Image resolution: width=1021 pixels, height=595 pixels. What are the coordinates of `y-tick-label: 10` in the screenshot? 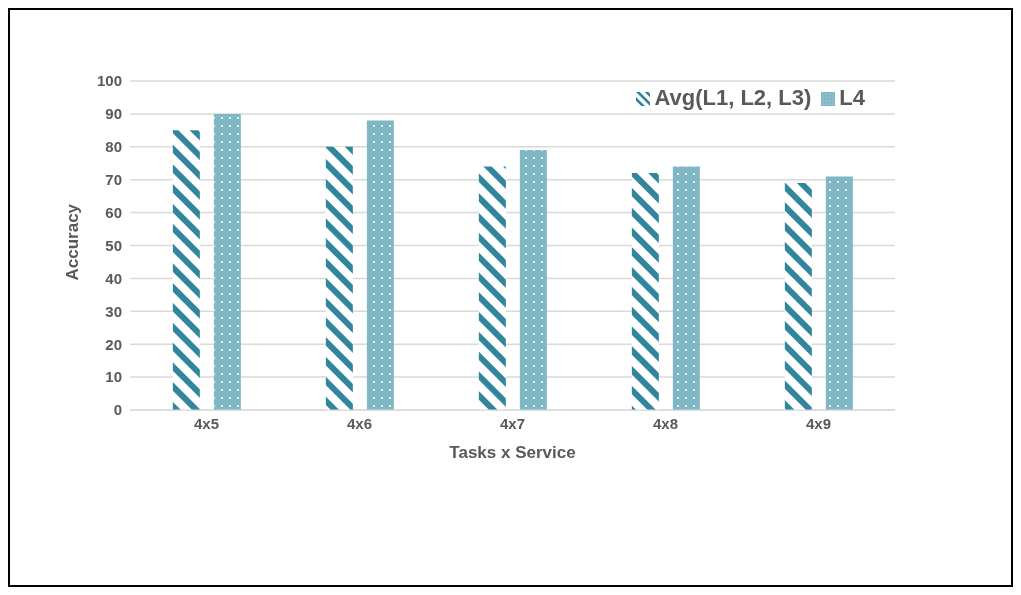 It's located at (113, 377).